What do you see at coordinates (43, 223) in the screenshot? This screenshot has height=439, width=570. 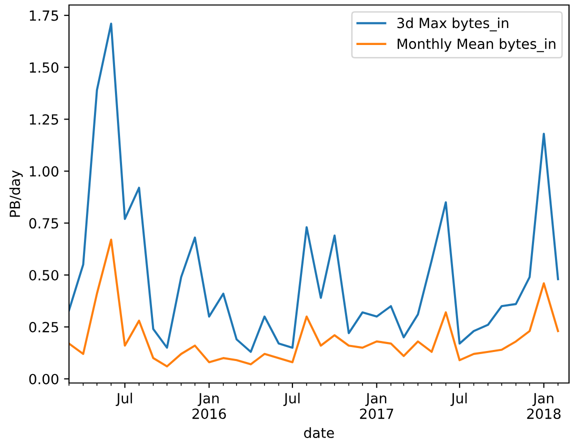 I see `y-tick-label: 0.75` at bounding box center [43, 223].